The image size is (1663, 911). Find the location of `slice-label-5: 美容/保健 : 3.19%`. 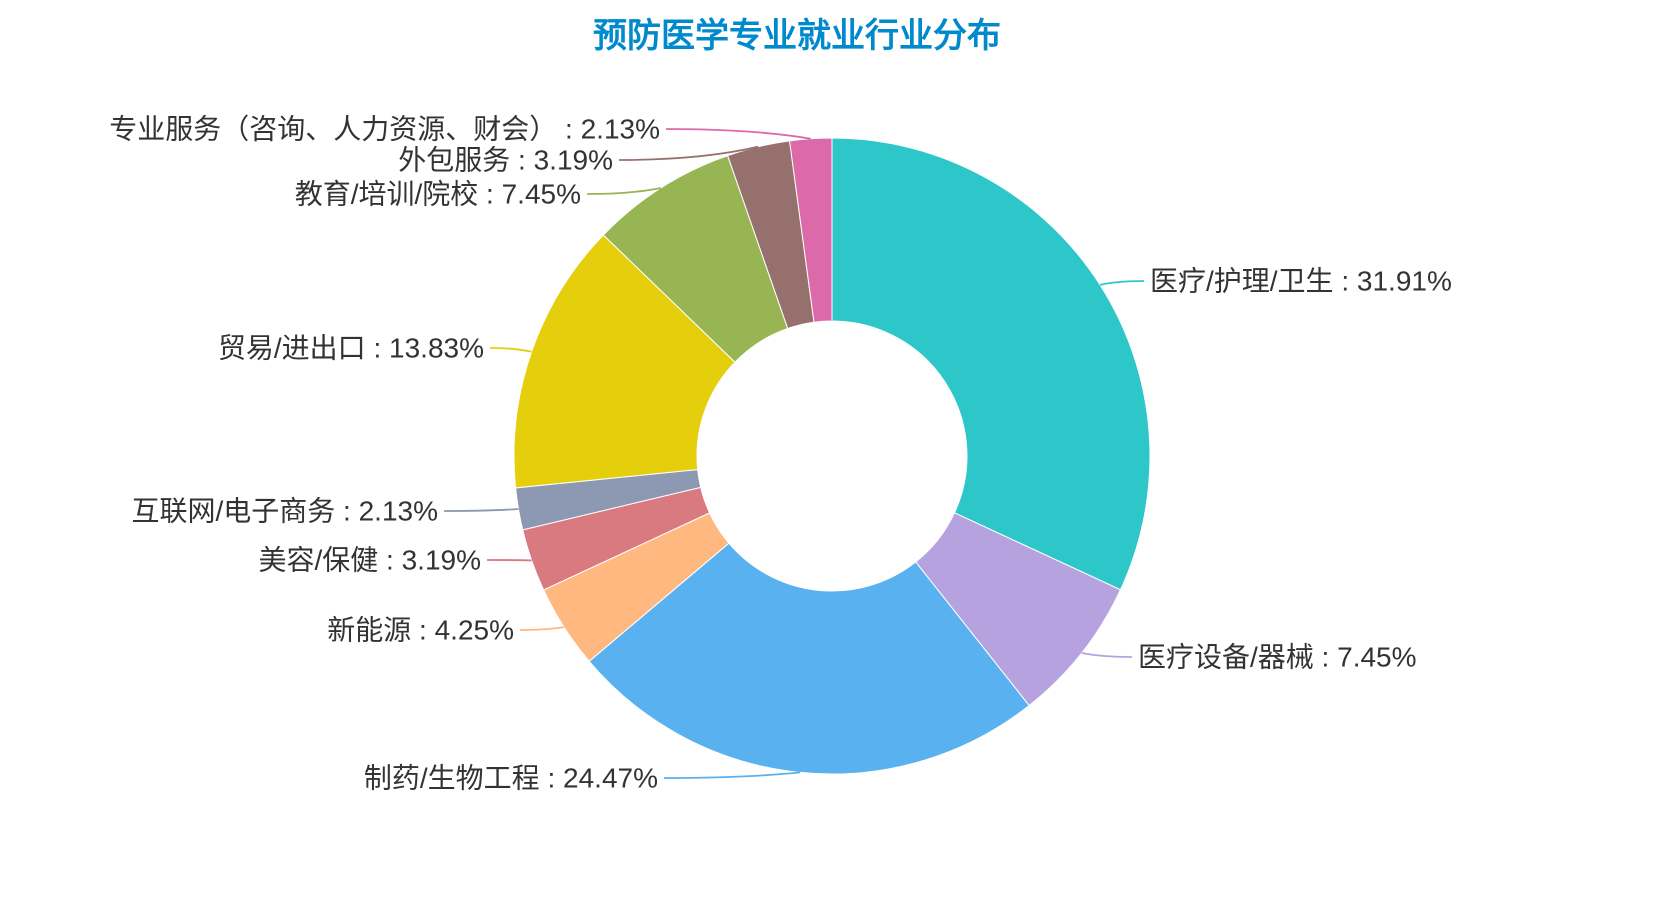

slice-label-5: 美容/保健 : 3.19% is located at coordinates (369, 560).